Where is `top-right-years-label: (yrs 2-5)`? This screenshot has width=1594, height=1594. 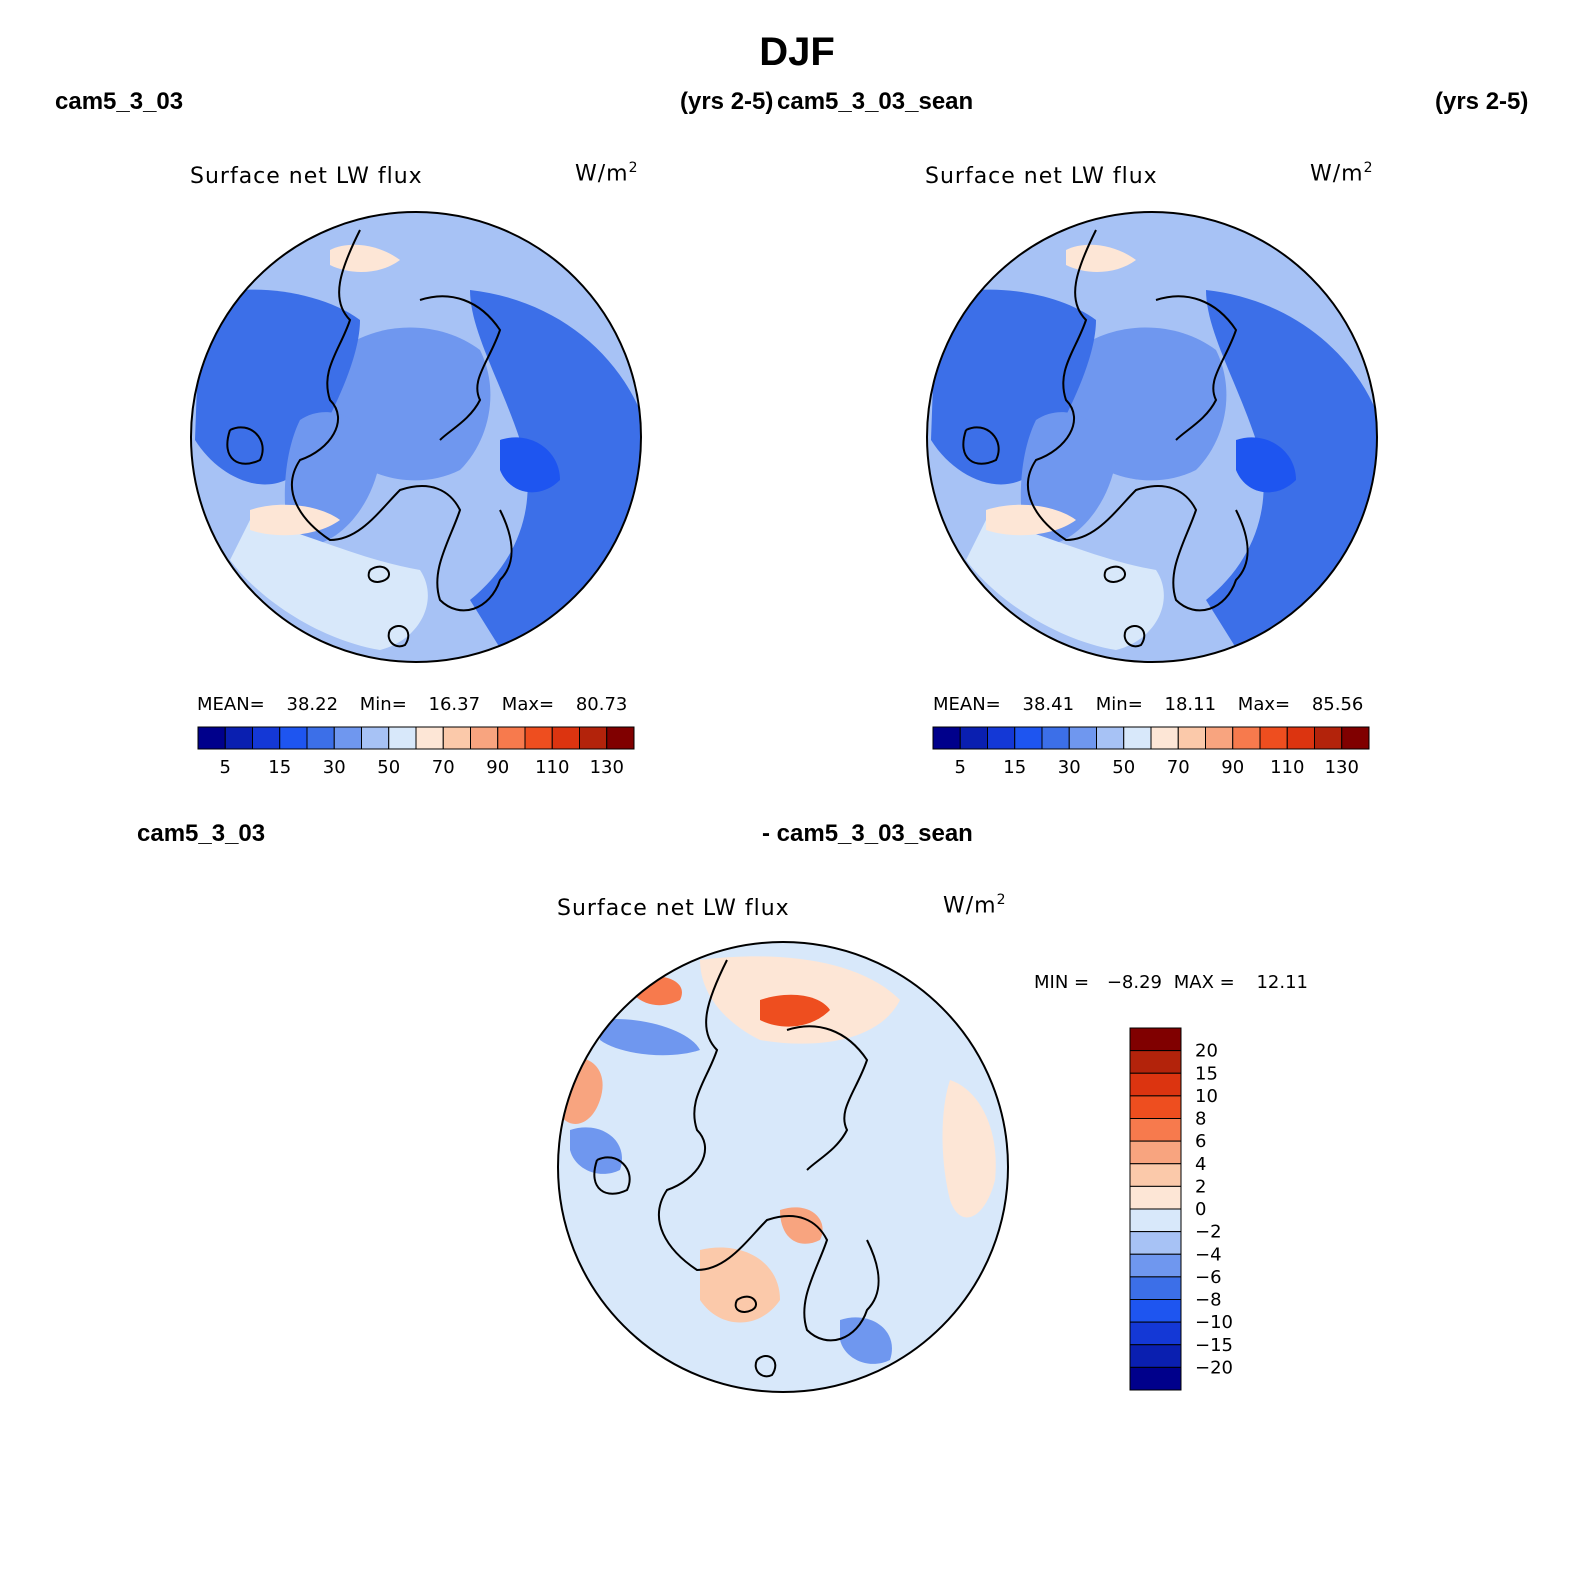 top-right-years-label: (yrs 2-5) is located at coordinates (1482, 101).